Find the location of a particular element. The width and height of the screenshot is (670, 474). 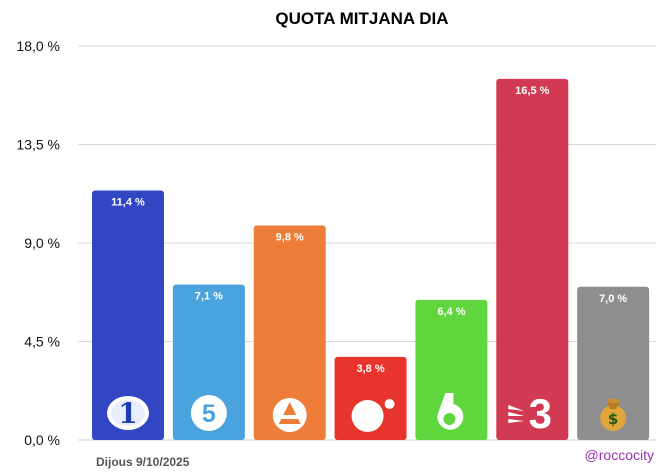

value-label: 3,8 % is located at coordinates (371, 369).